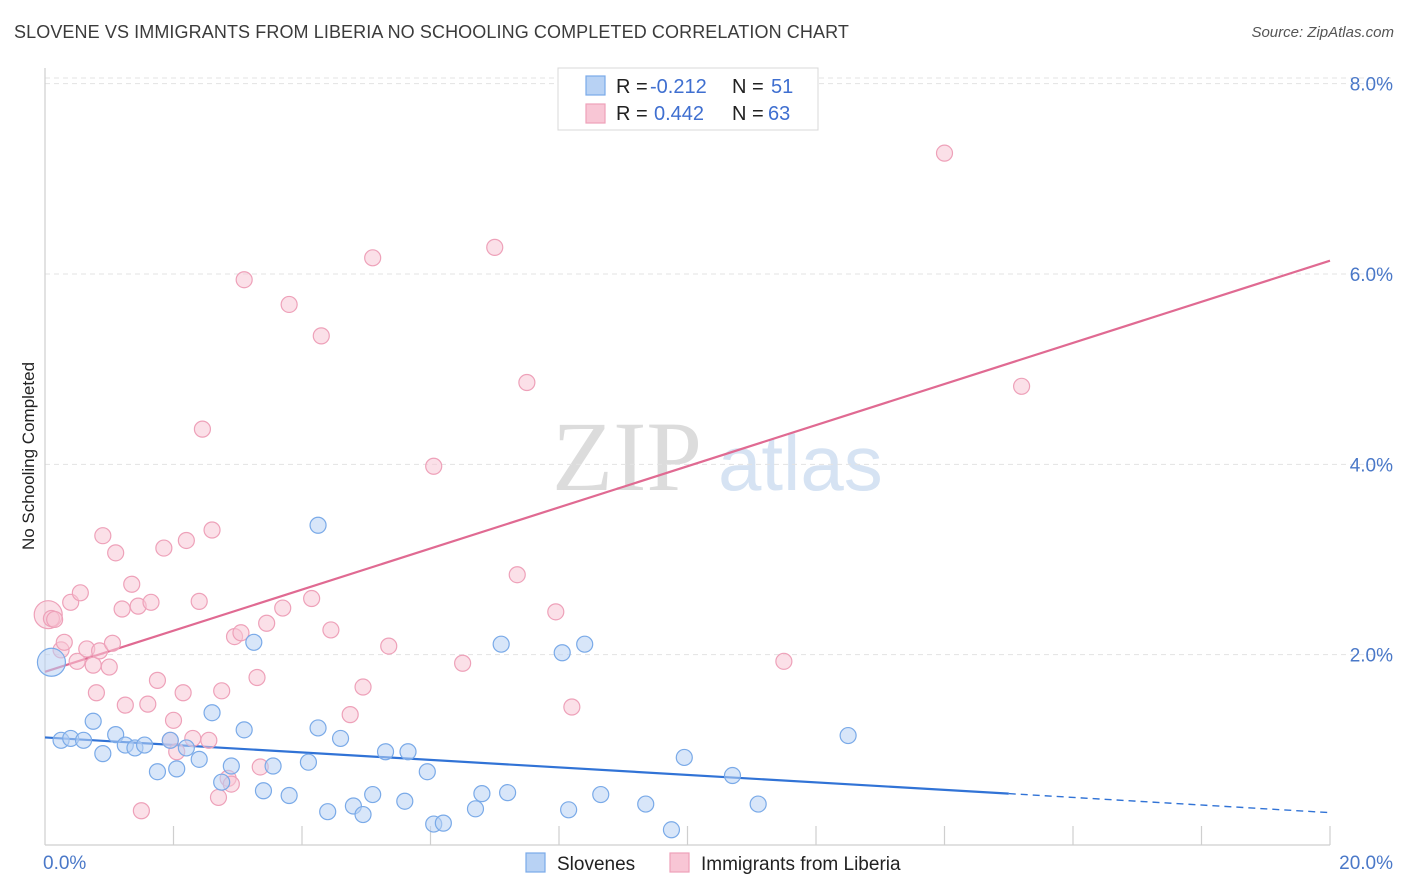 This screenshot has height=892, width=1406. Describe the element at coordinates (535, 862) in the screenshot. I see `bottom-legend-swatch-slovenes` at that location.